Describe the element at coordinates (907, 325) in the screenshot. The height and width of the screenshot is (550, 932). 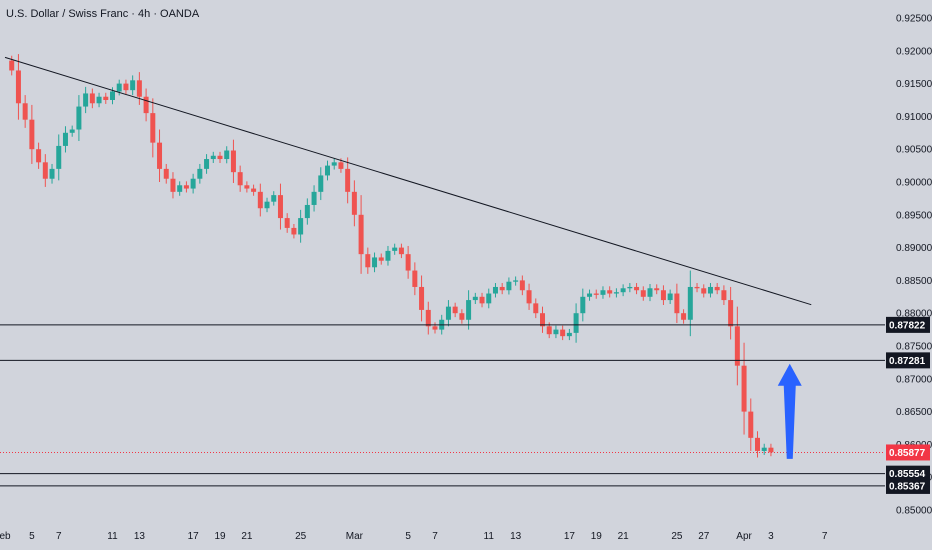
I see `level-price-tag: 0.87822` at that location.